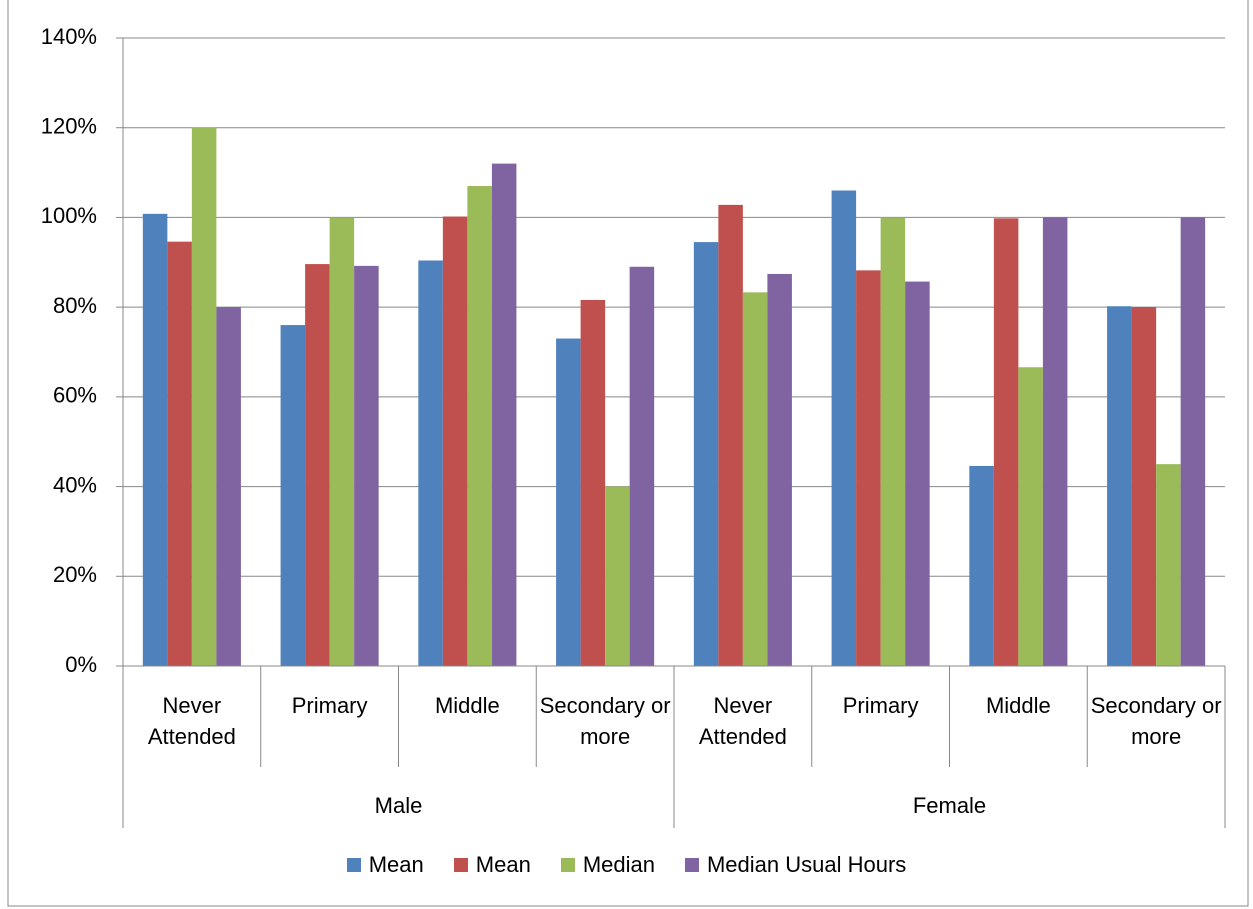 The width and height of the screenshot is (1253, 909). Describe the element at coordinates (75, 395) in the screenshot. I see `y-tick-label: 60%` at that location.